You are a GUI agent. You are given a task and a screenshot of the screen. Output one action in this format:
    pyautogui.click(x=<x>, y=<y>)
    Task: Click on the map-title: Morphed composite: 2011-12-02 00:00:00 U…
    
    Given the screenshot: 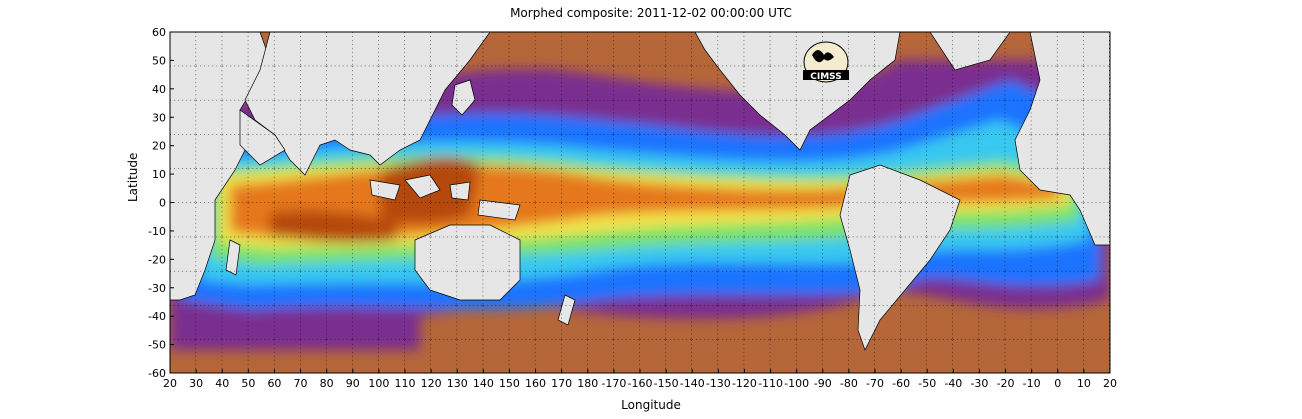 What is the action you would take?
    pyautogui.click(x=651, y=13)
    